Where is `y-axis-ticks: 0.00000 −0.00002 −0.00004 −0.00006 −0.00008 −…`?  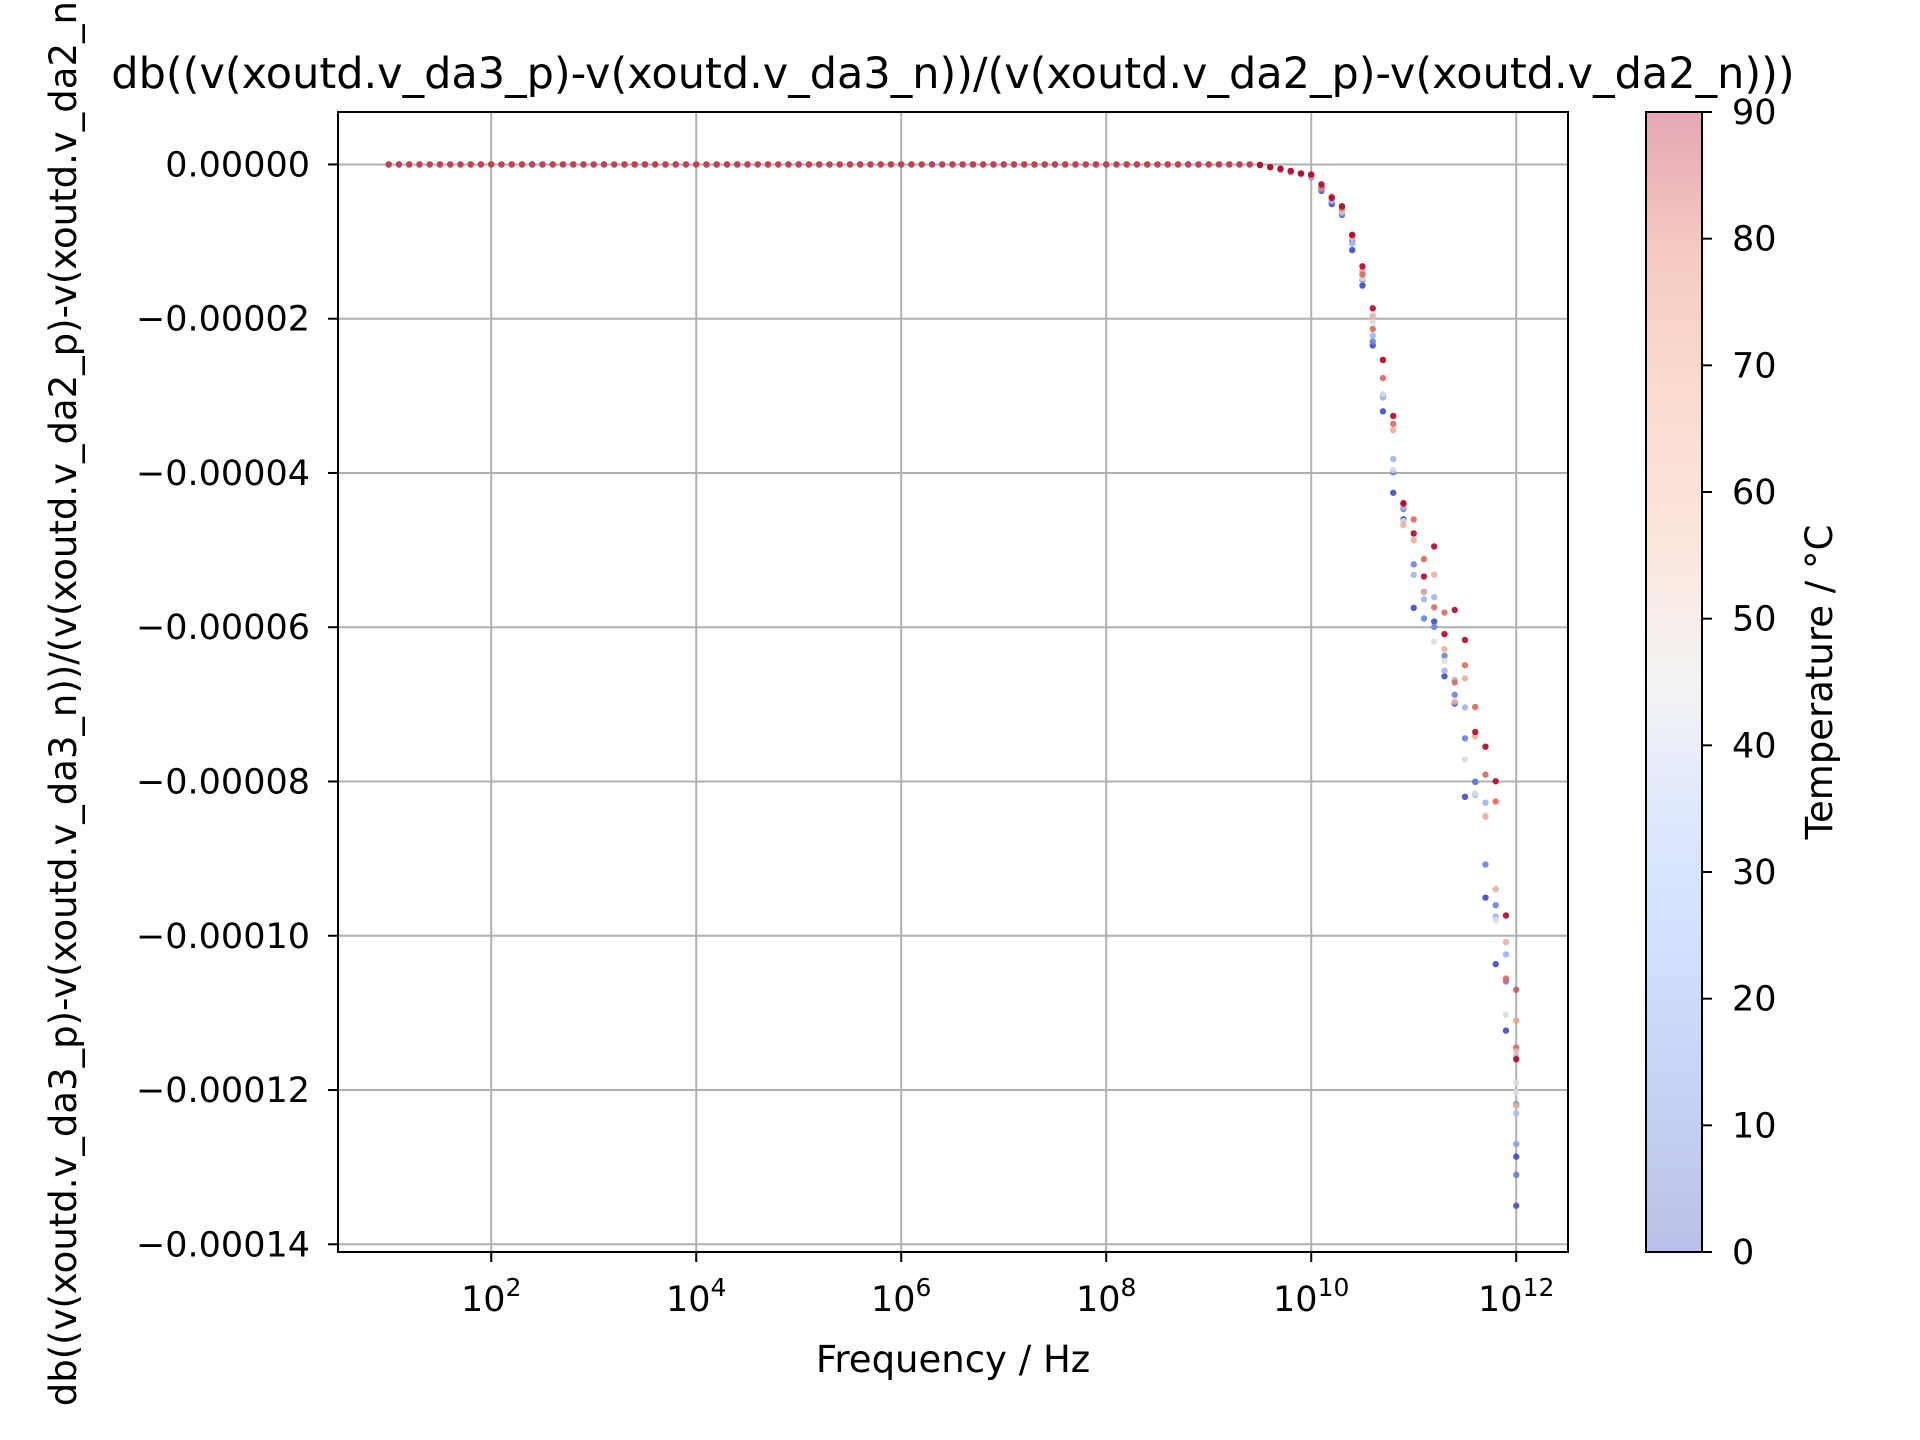
y-axis-ticks: 0.00000 −0.00002 −0.00004 −0.00006 −0.00008 −… is located at coordinates (237, 705).